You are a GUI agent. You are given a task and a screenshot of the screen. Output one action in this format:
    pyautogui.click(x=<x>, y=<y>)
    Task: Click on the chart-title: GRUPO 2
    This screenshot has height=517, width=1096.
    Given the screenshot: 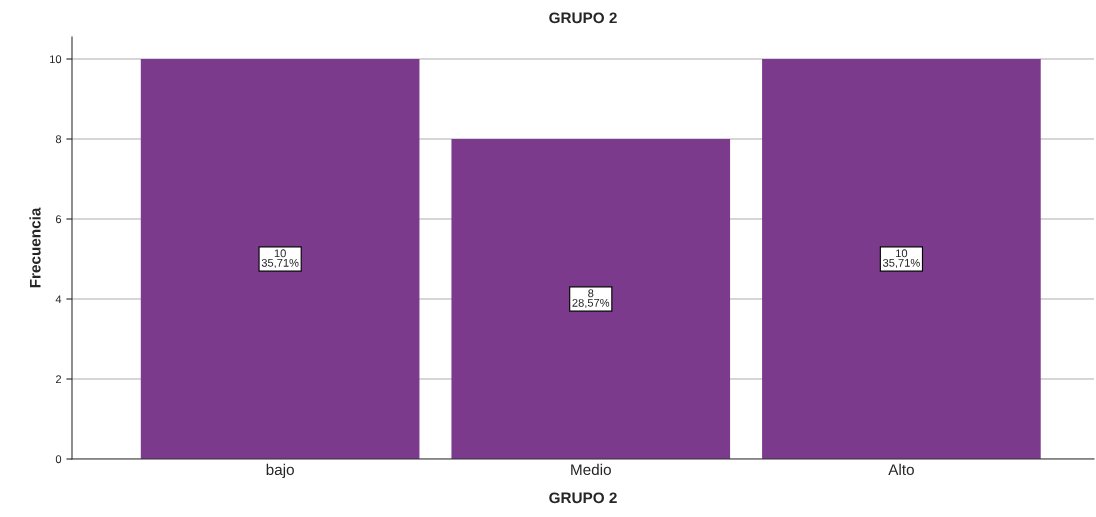 What is the action you would take?
    pyautogui.click(x=583, y=18)
    